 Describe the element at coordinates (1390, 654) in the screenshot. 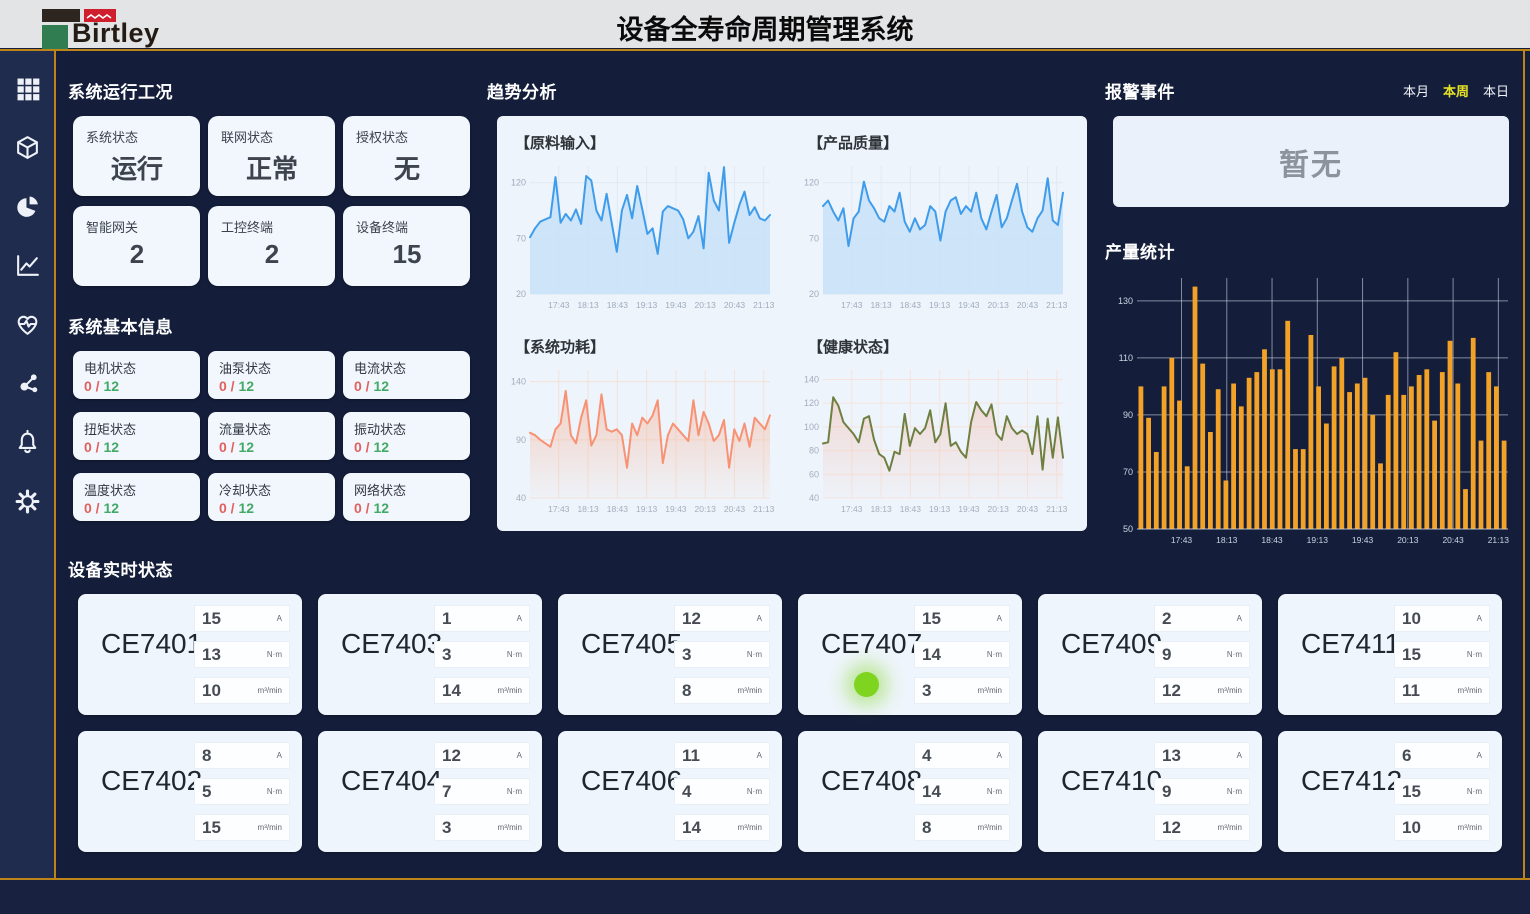

I see `device-card: CE7411 10 A 15 N·m 11 m³/min` at that location.